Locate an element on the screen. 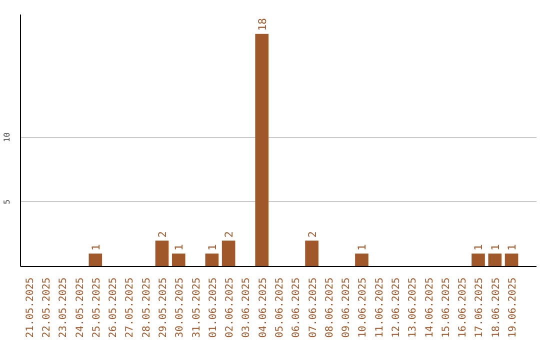 The height and width of the screenshot is (340, 540). x-tick-label: 13.06.2025 is located at coordinates (413, 307).